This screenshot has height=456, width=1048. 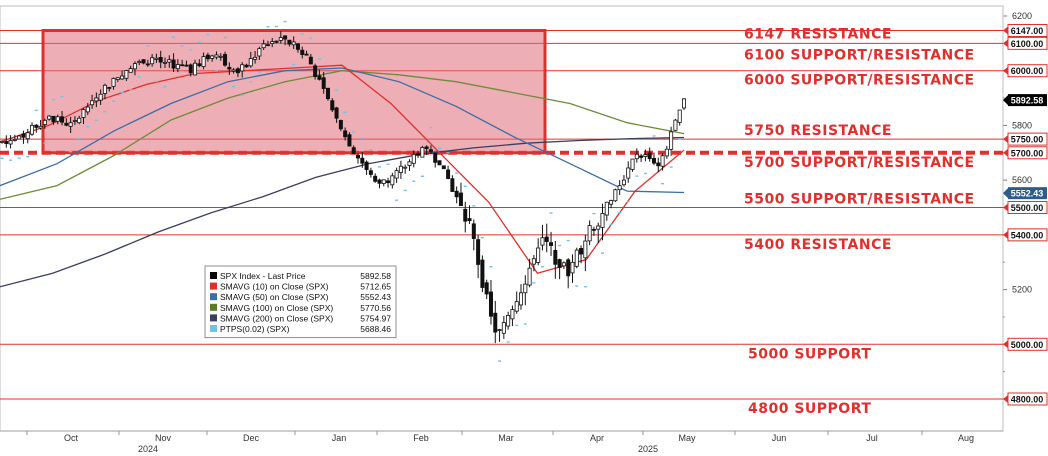 I want to click on legend-value: 5770.56, so click(x=375, y=308).